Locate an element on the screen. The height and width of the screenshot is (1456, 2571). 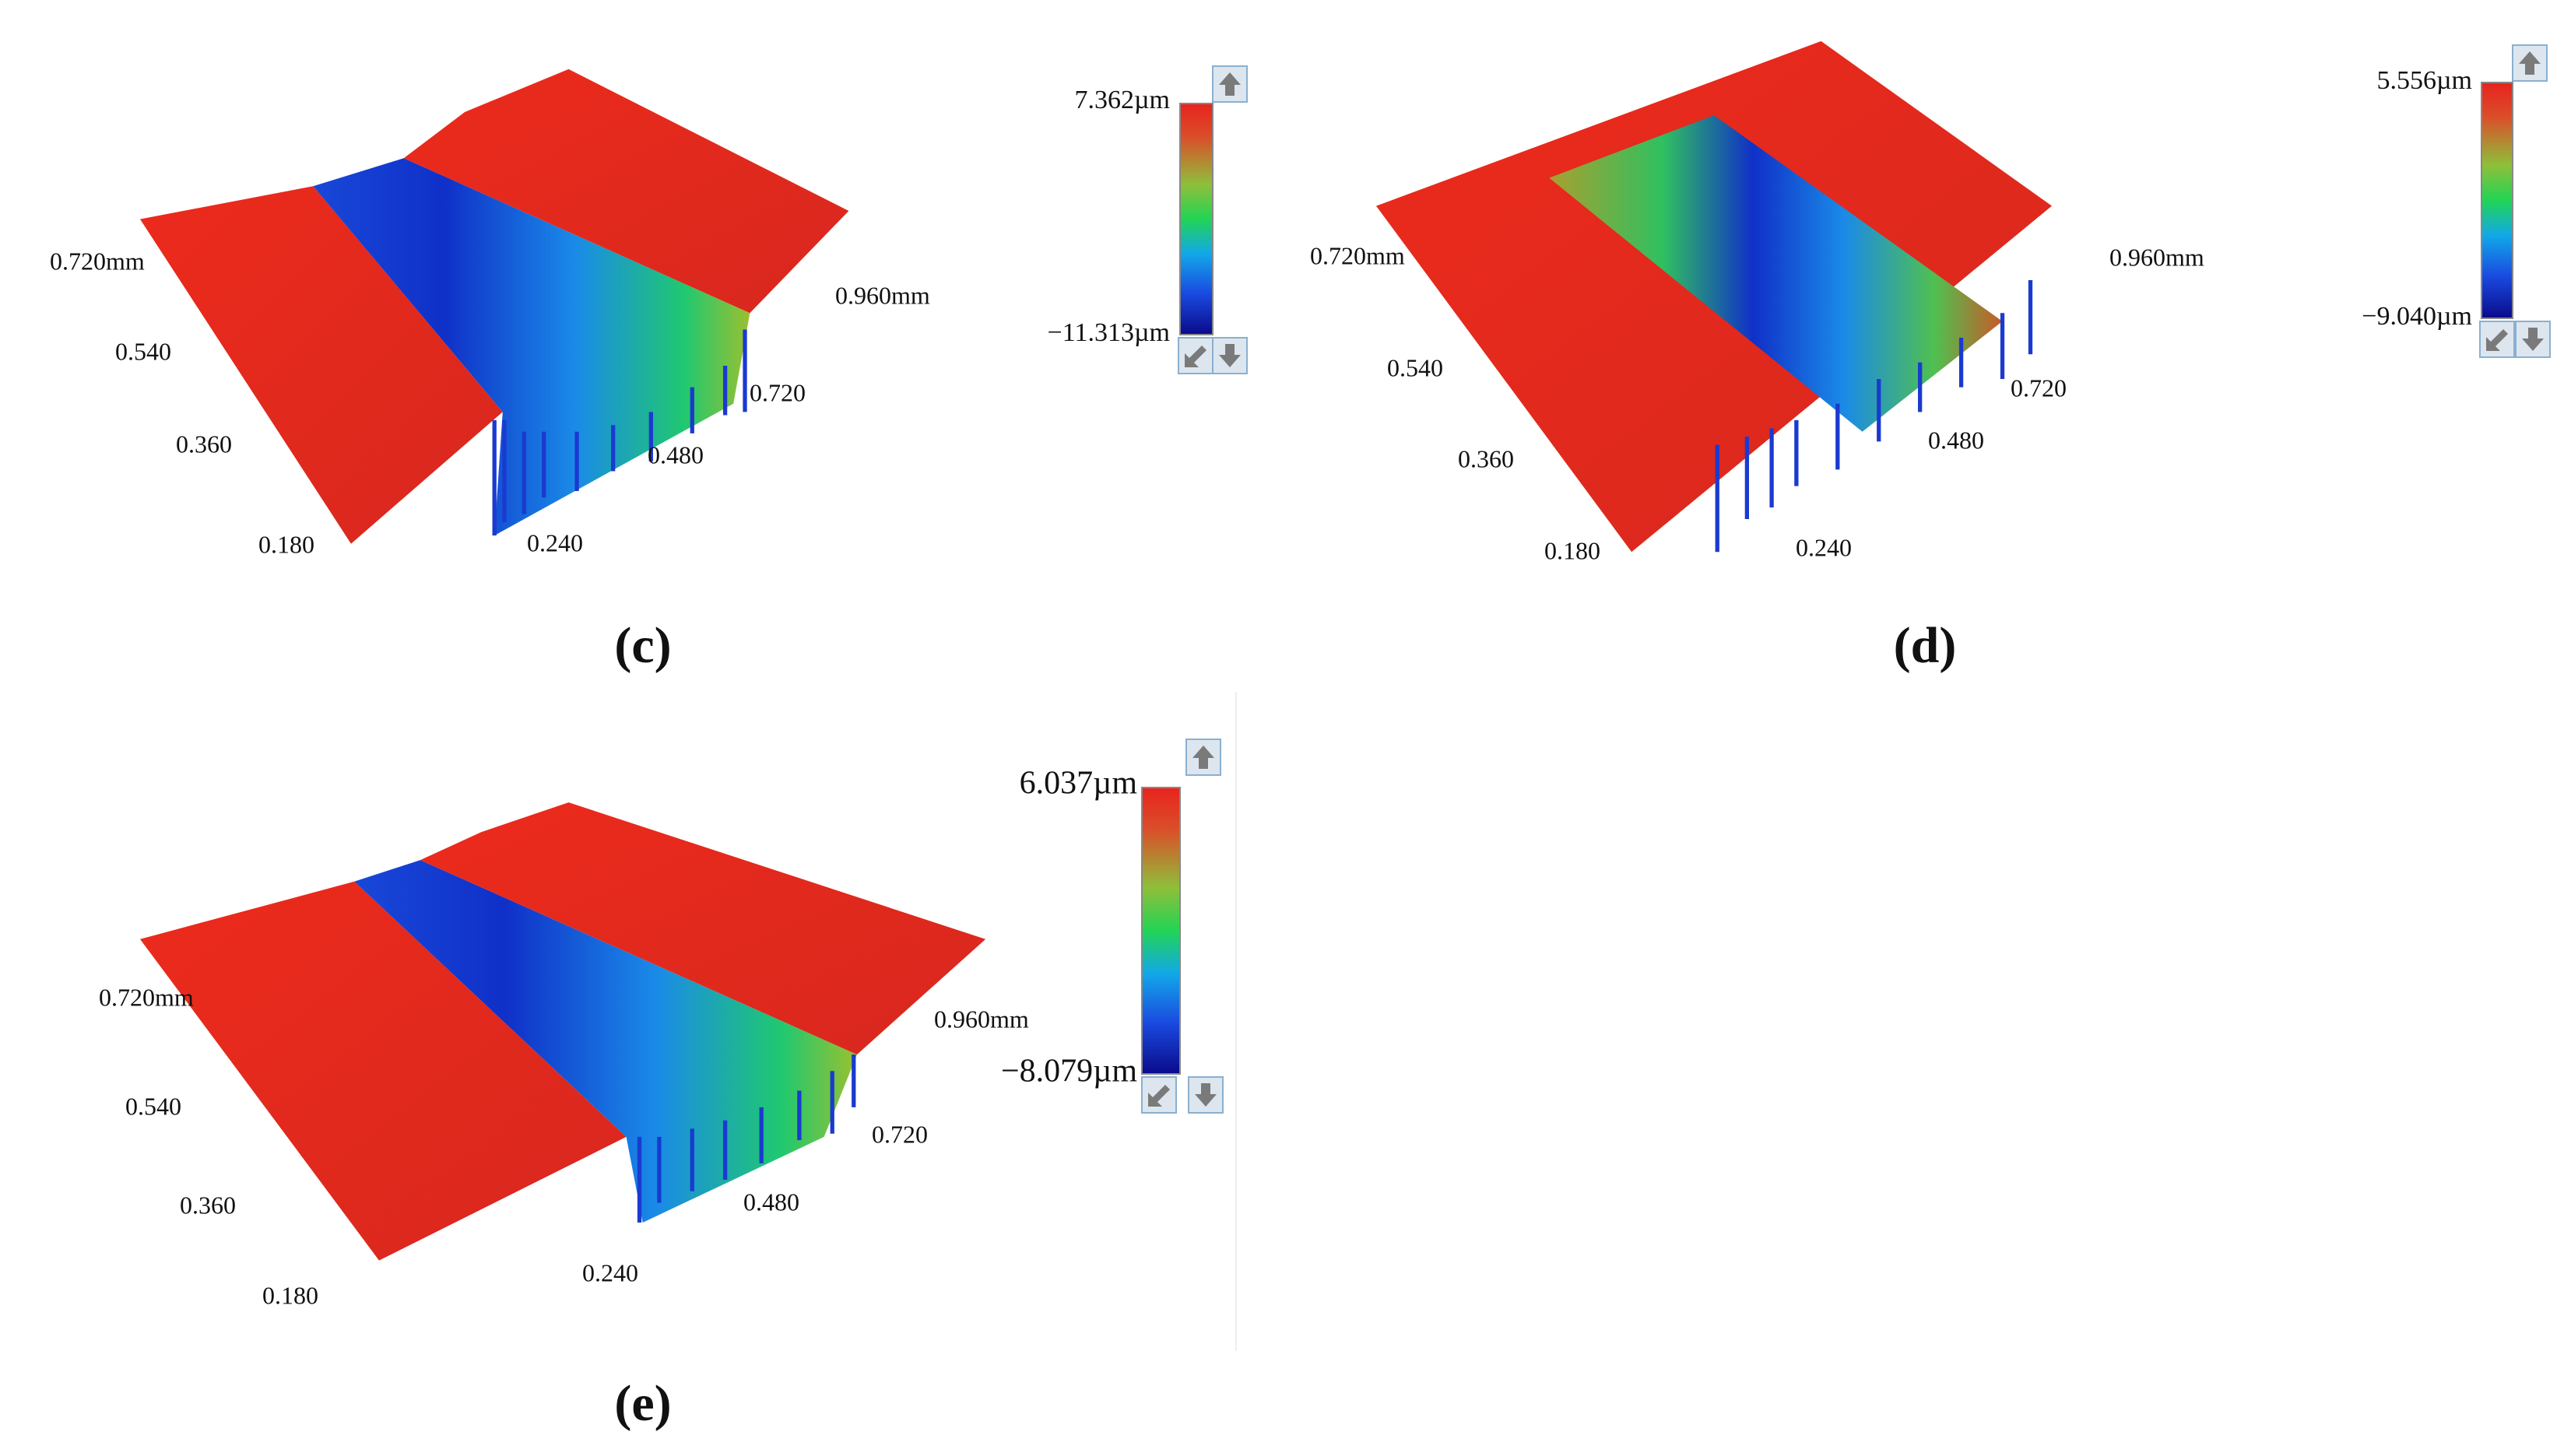
panel-label: (e) is located at coordinates (642, 1404).